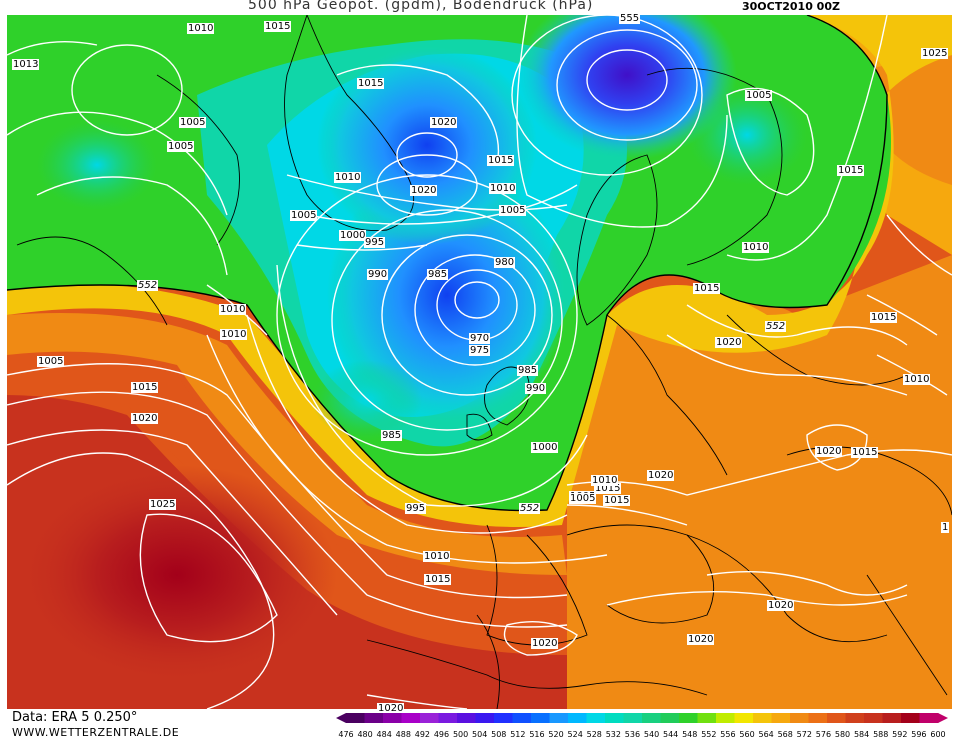 This screenshot has width=959, height=741. Describe the element at coordinates (613, 734) in the screenshot. I see `colorbar-tick-label: 532` at that location.